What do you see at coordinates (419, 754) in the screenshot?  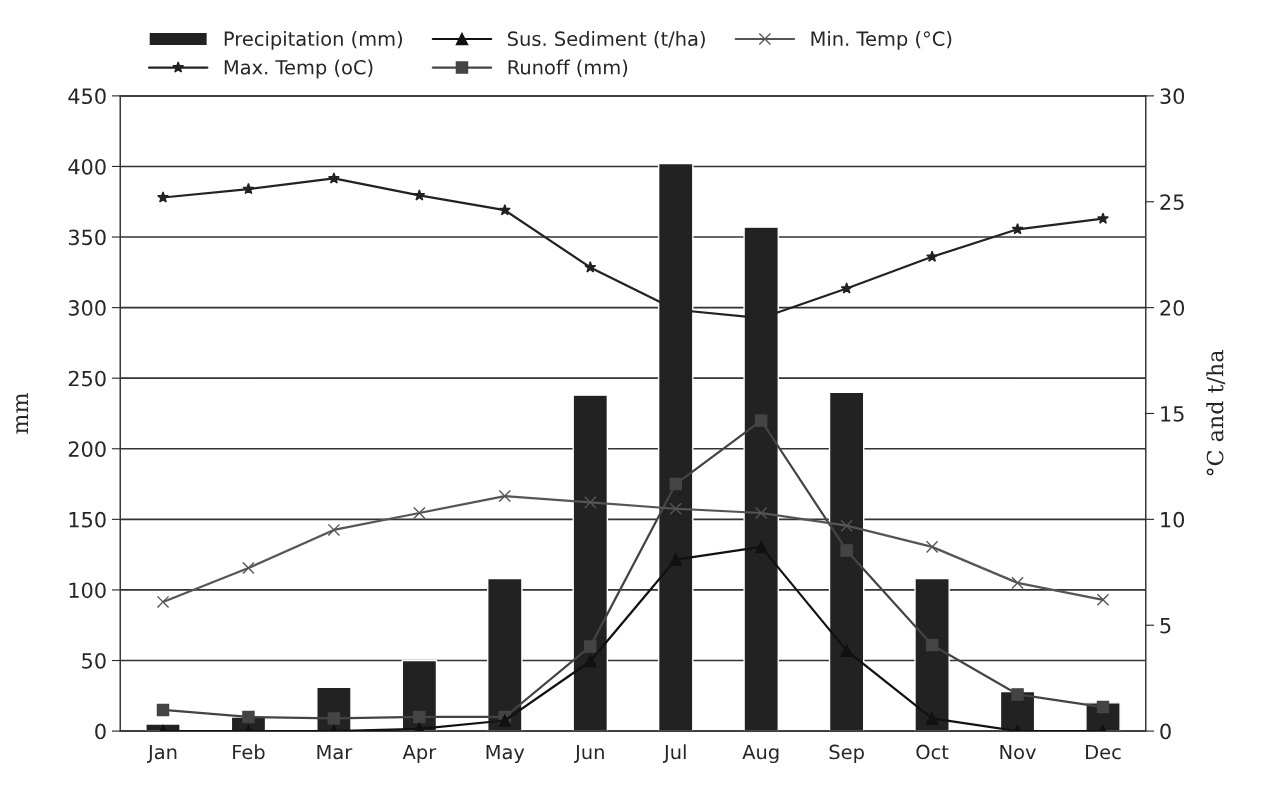 I see `x-tick-label: Apr` at bounding box center [419, 754].